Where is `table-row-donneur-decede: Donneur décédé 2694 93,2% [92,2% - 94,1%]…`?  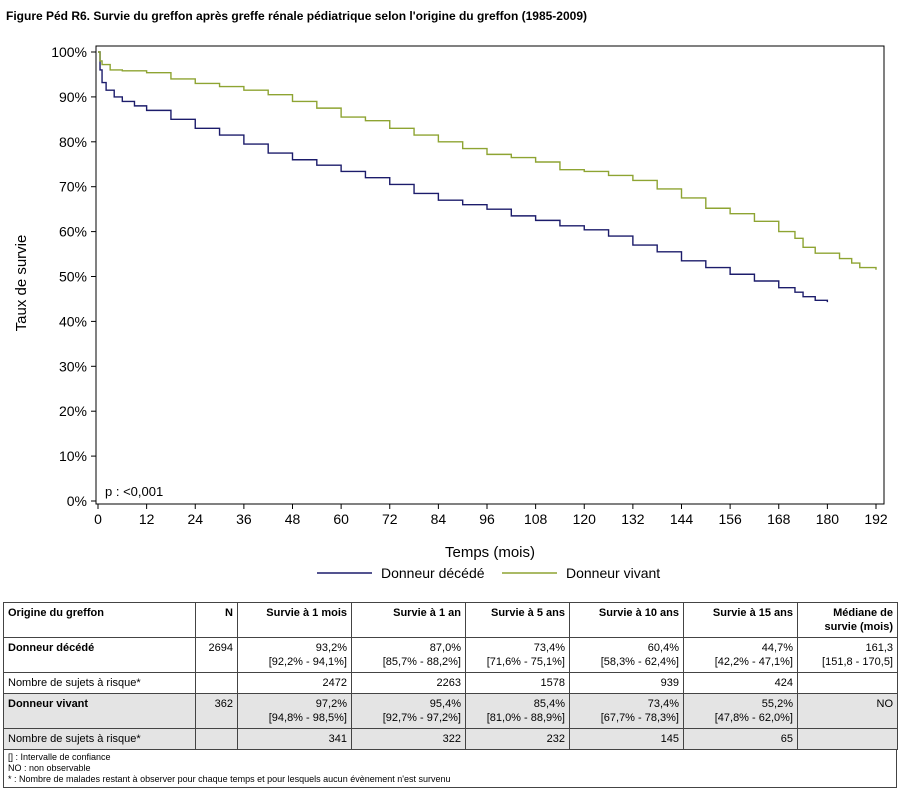
table-row-donneur-decede: Donneur décédé 2694 93,2% [92,2% - 94,1%]… is located at coordinates (450, 655).